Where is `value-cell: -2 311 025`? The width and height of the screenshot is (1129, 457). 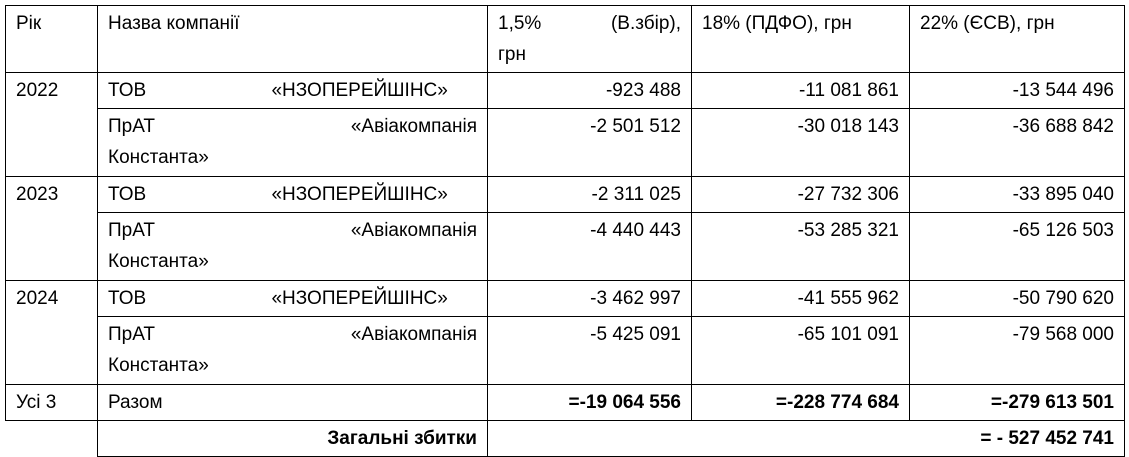
value-cell: -2 311 025 is located at coordinates (589, 194).